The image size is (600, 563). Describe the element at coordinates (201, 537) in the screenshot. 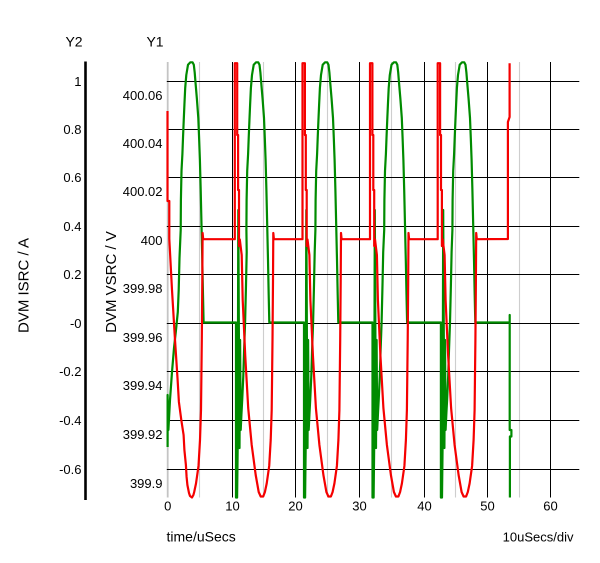

I see `svg-text: time/uSecs` at that location.